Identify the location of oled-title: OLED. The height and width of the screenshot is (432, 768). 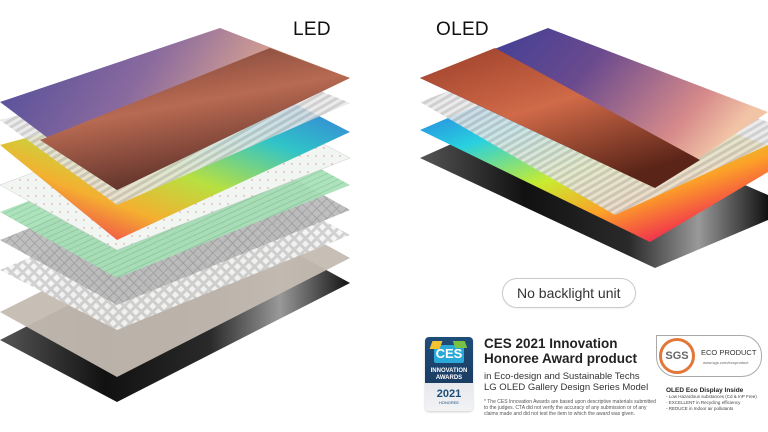
(462, 29).